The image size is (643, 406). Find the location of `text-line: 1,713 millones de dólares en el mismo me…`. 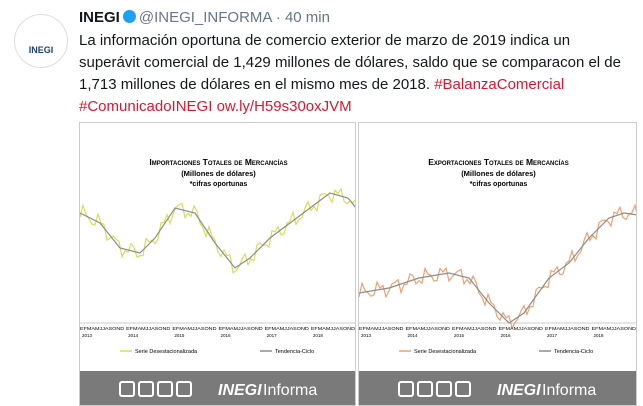

text-line: 1,713 millones de dólares en el mismo me… is located at coordinates (350, 85).